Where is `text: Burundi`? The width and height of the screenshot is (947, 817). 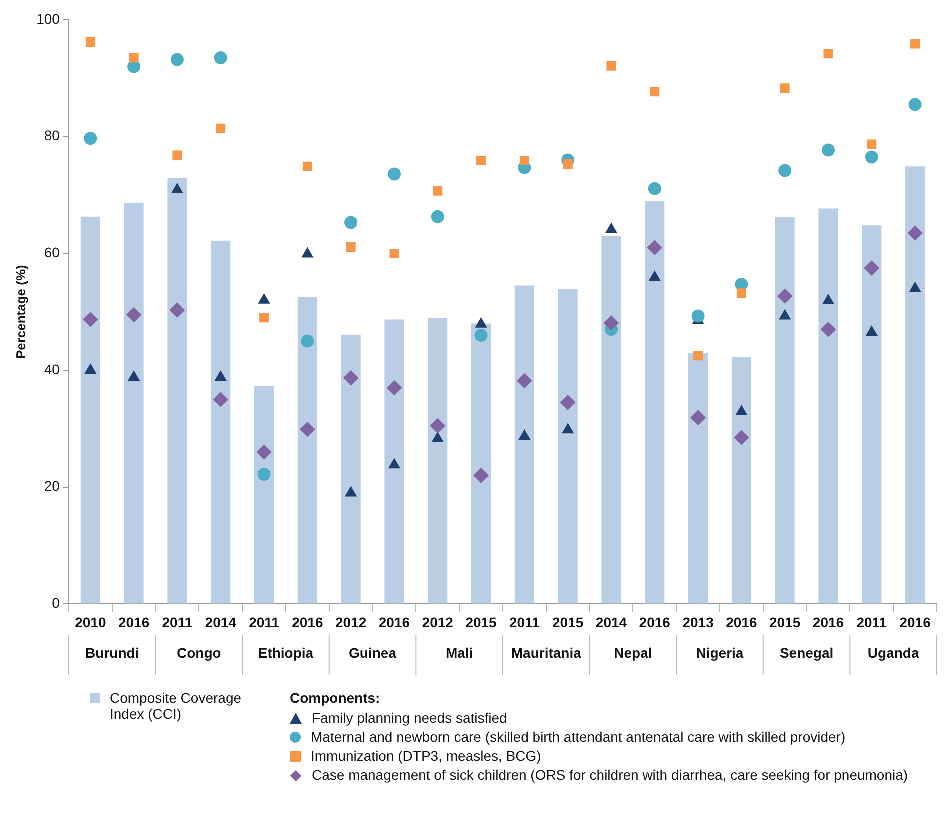 text: Burundi is located at coordinates (113, 652).